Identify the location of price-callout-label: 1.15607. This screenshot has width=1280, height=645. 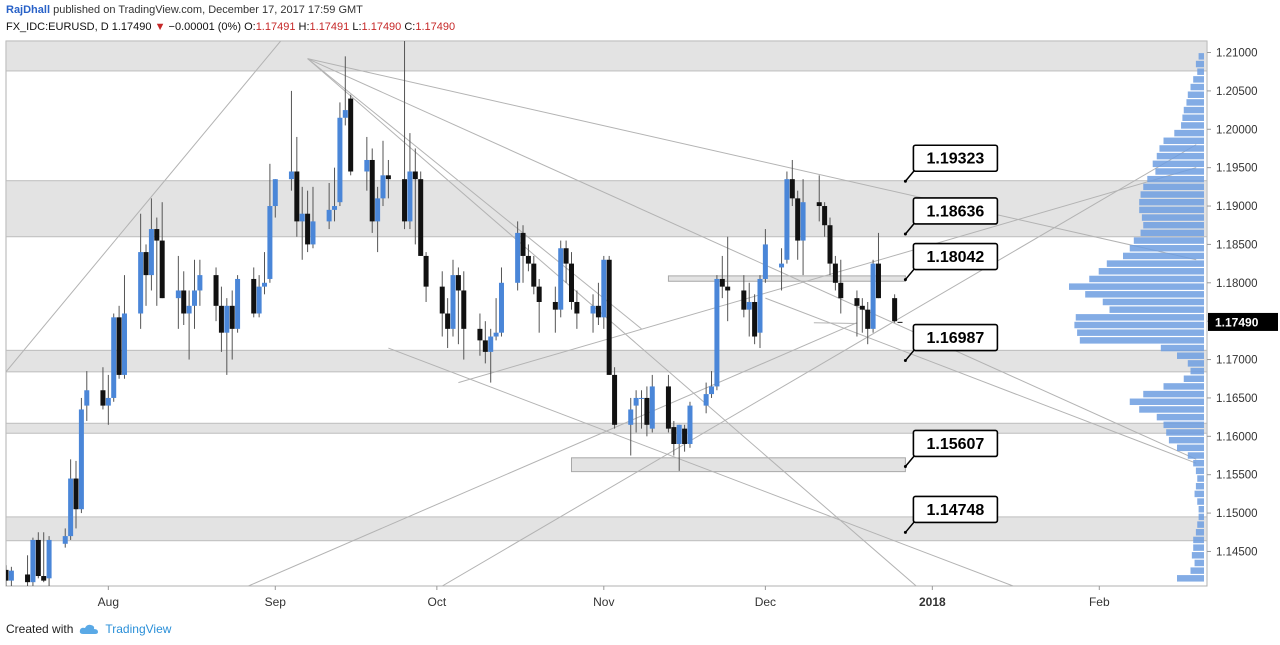
(955, 444).